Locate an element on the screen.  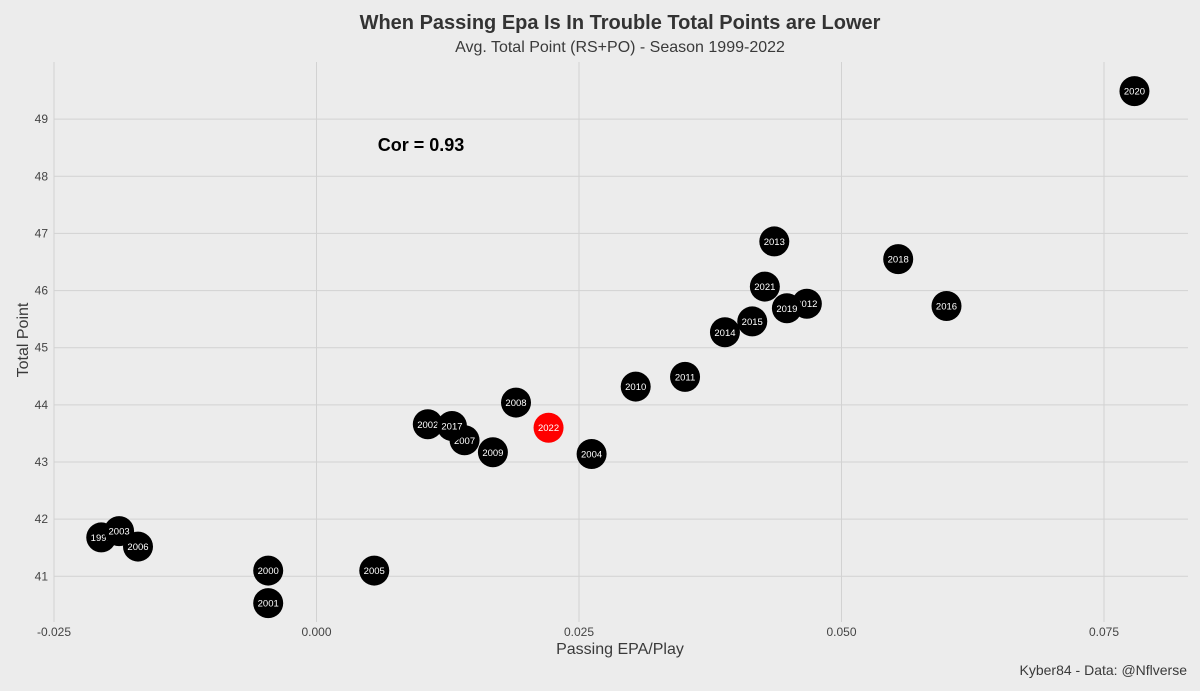
data-point-2022: 2022 is located at coordinates (548, 427).